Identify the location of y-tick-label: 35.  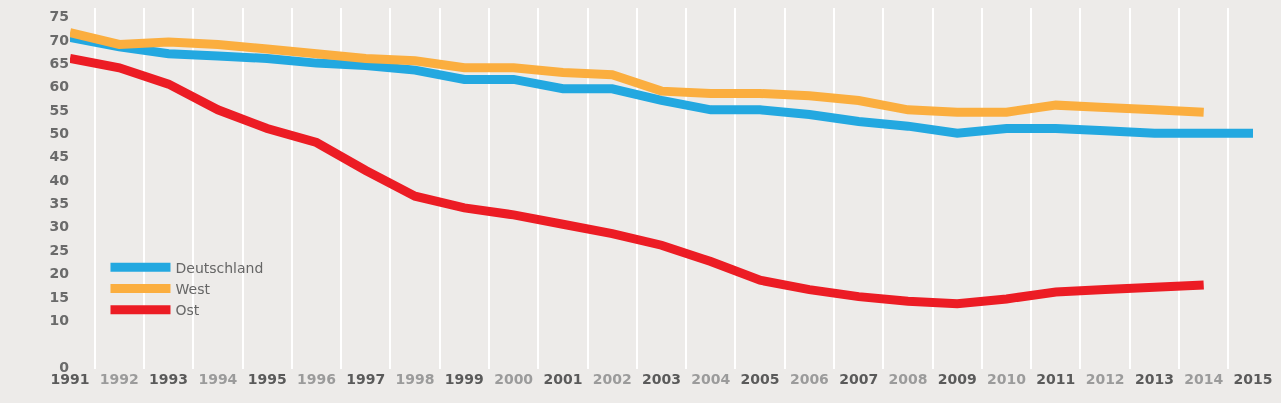
(59, 203).